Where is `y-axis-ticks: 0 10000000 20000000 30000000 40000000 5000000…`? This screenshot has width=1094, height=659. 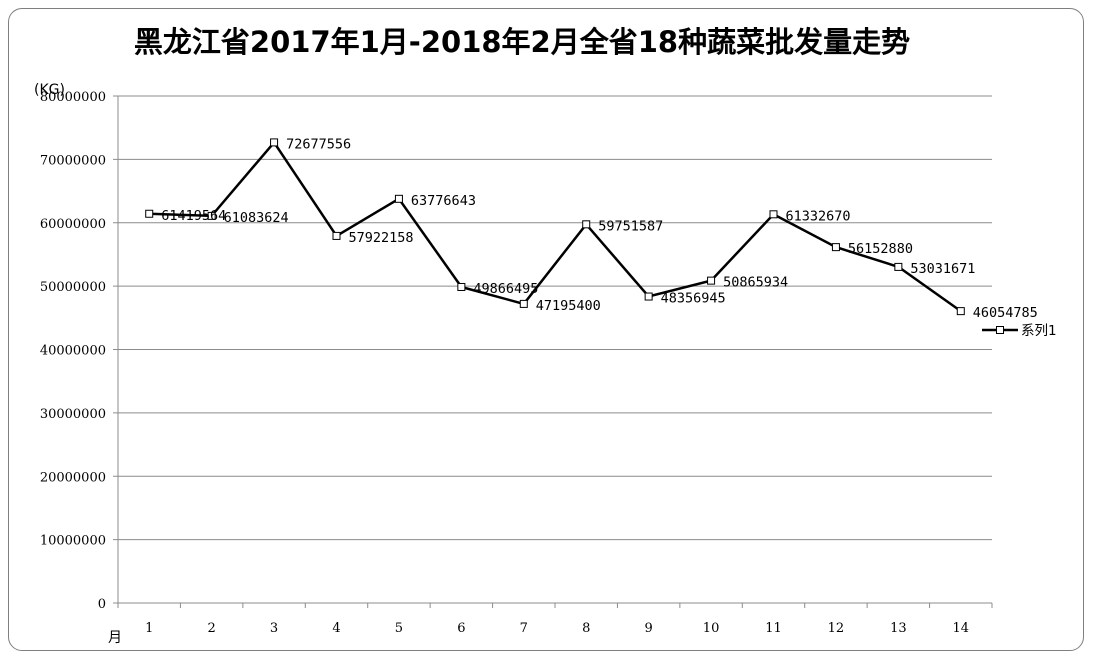
y-axis-ticks: 0 10000000 20000000 30000000 40000000 5000000… is located at coordinates (79, 351).